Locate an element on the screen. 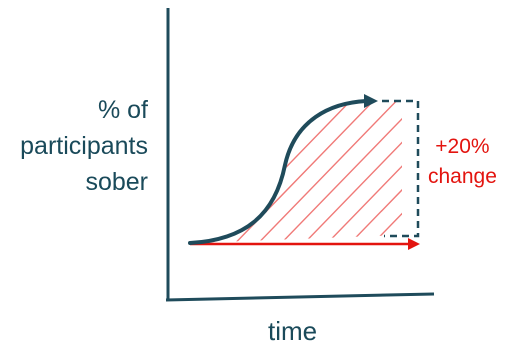  x-axis-label: time is located at coordinates (293, 331).